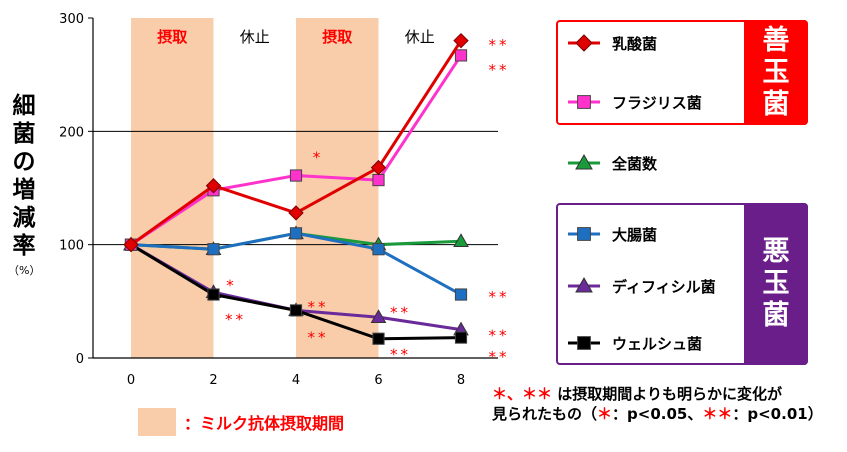  I want to click on y-axis-label: 細菌の増減率 （%）, so click(24, 185).